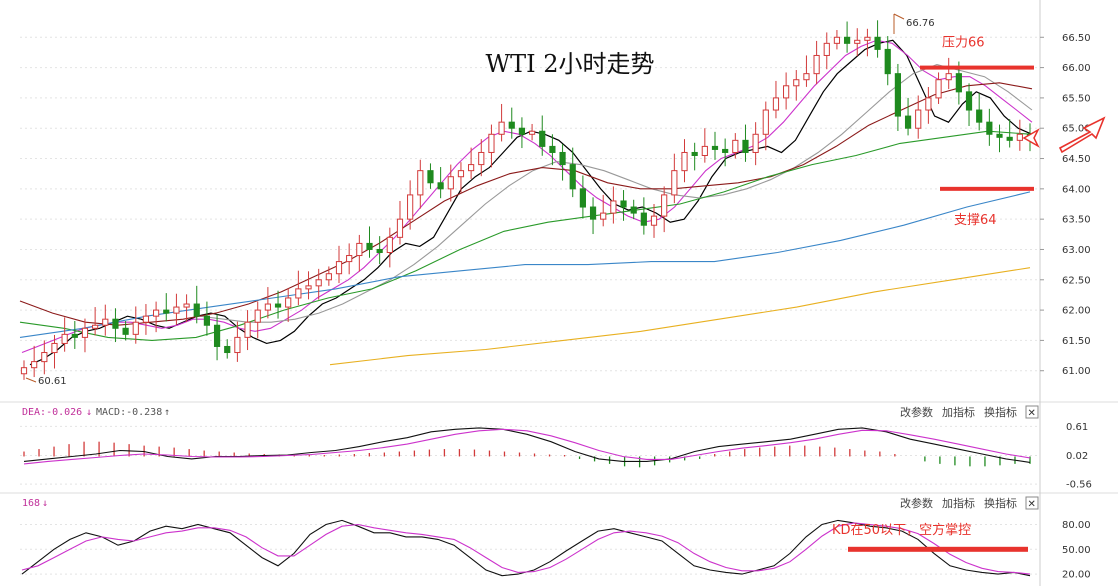 The image size is (1118, 586). I want to click on close-icon: ✕, so click(1032, 413).